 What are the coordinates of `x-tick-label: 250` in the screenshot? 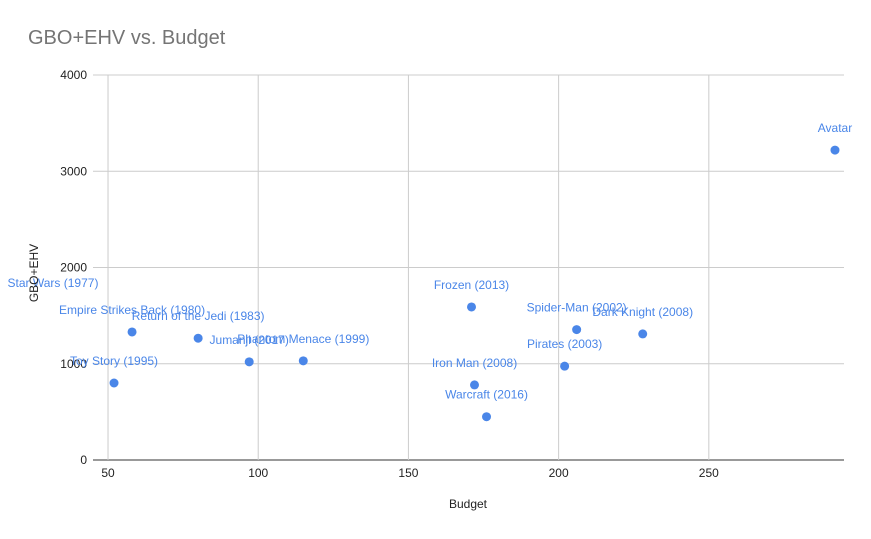 It's located at (709, 473).